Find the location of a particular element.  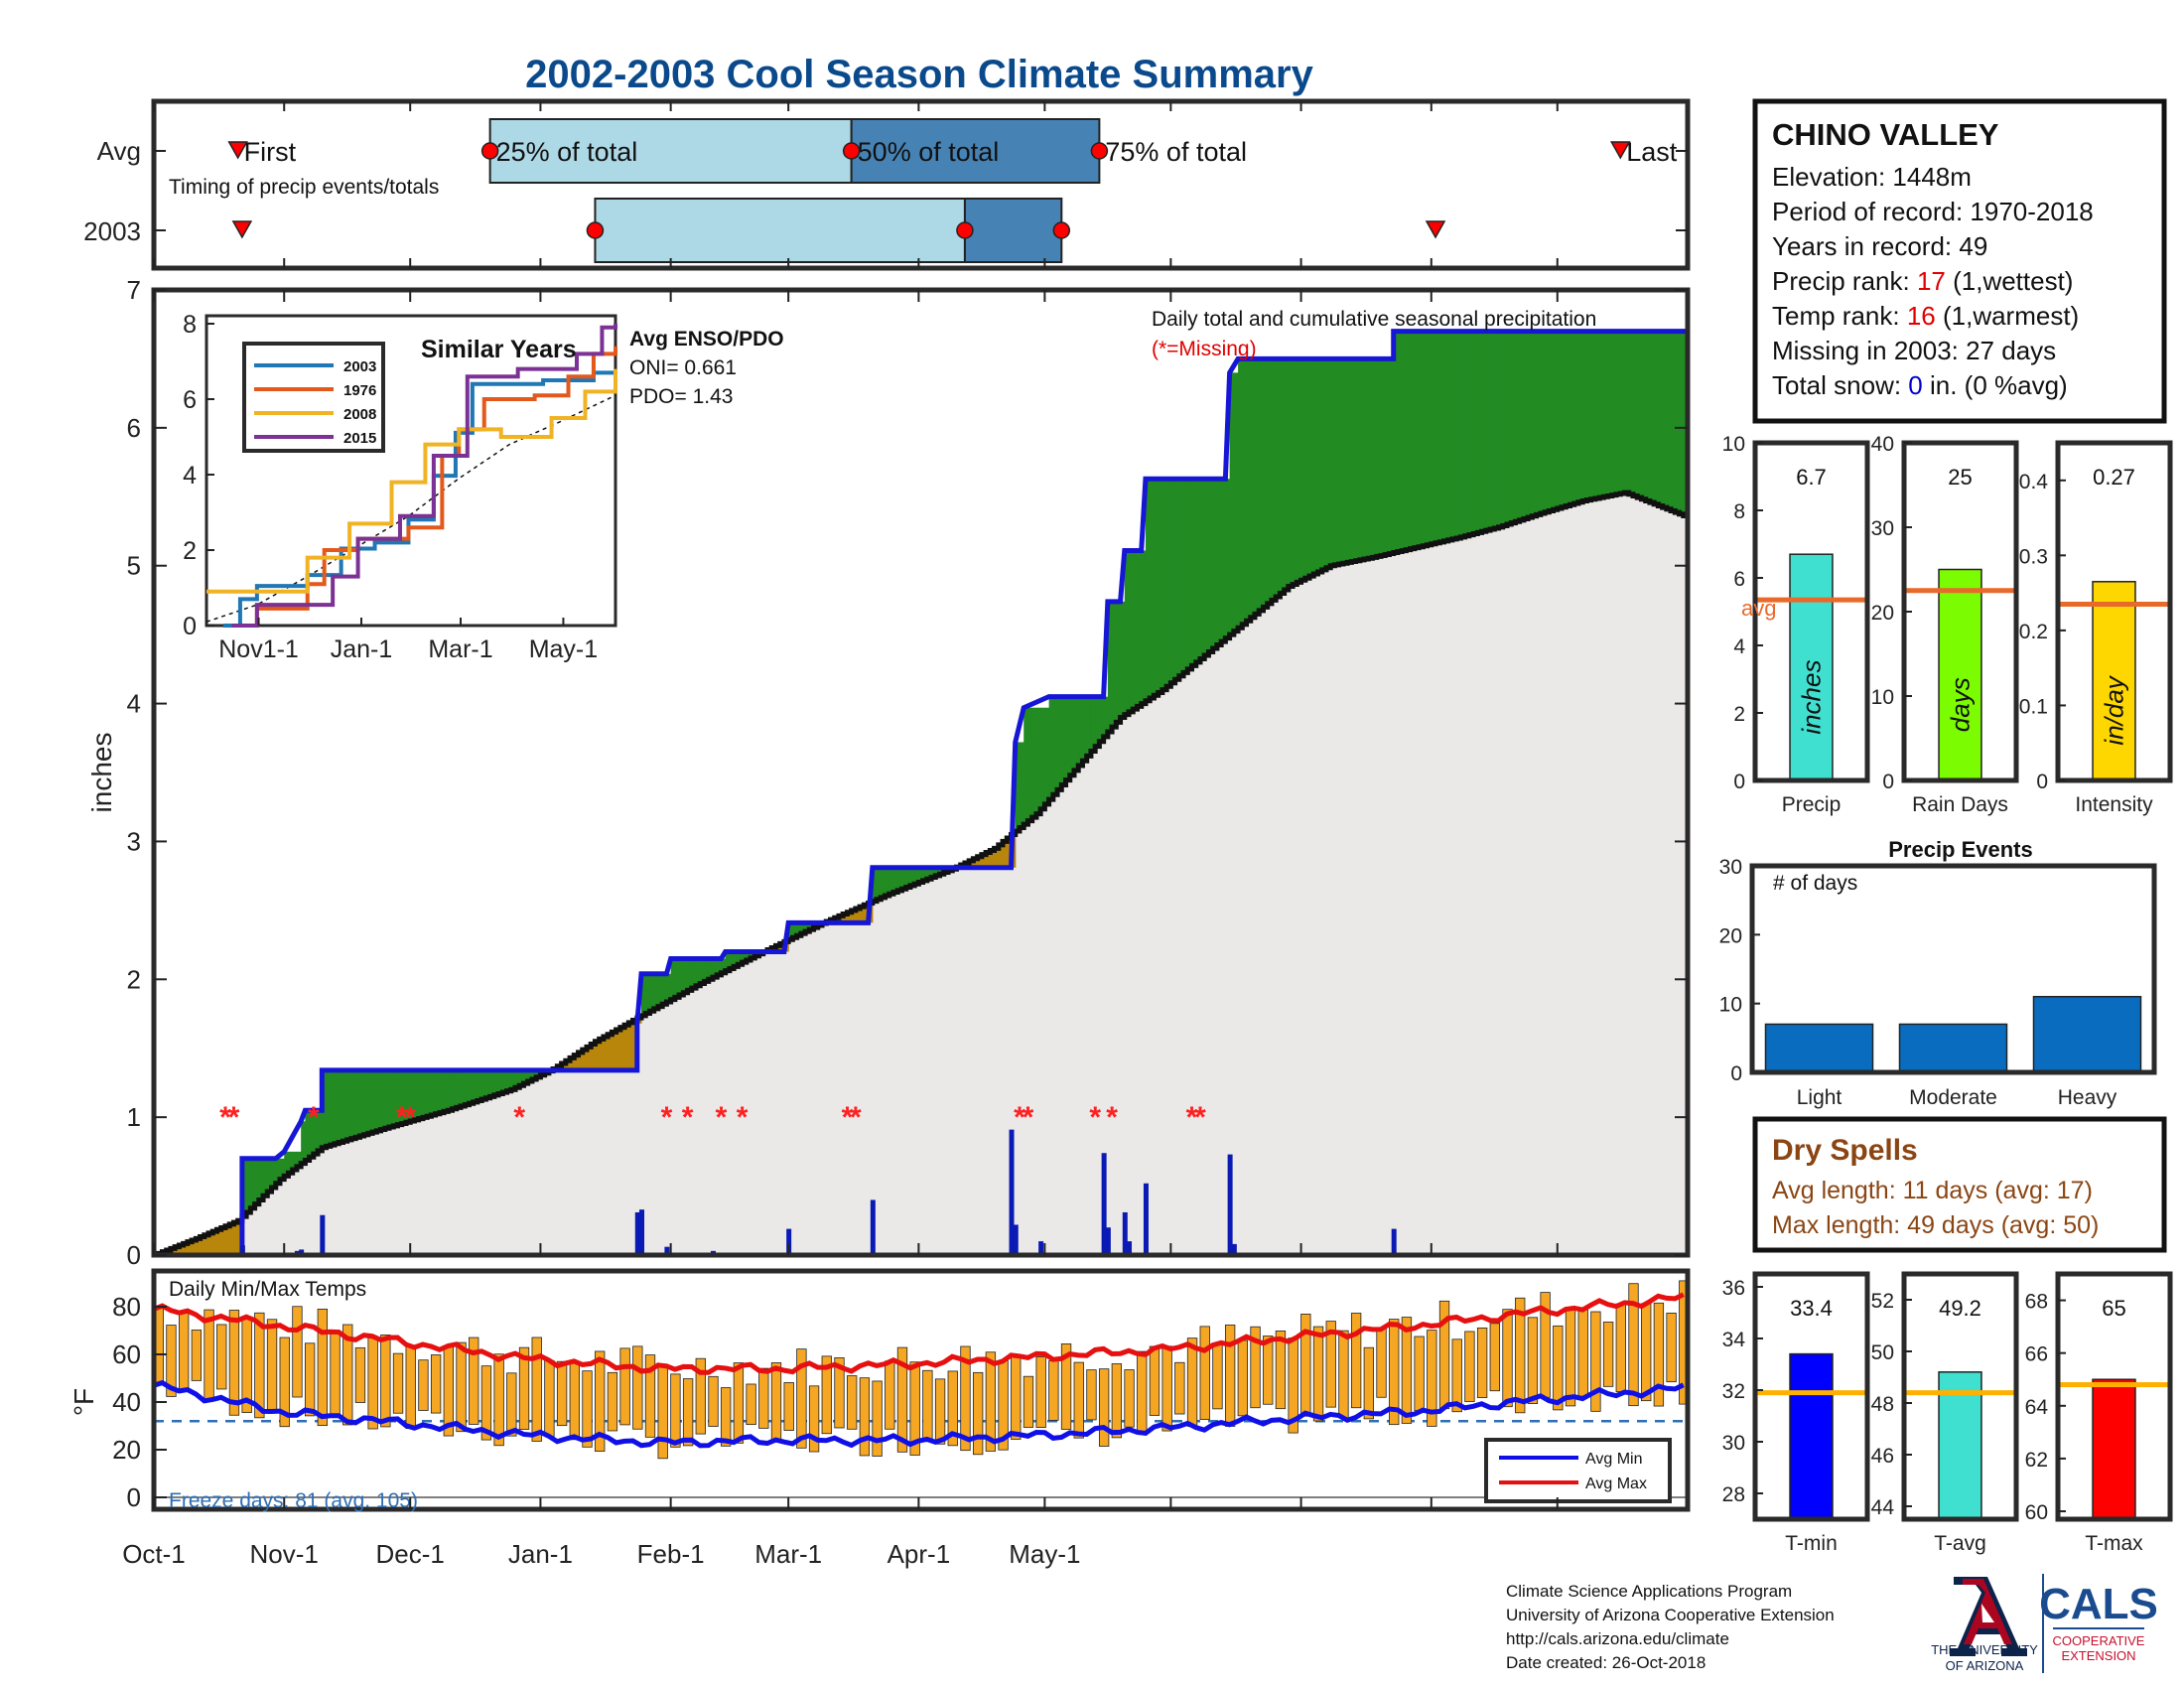

station-years: Years in record: 49 is located at coordinates (1879, 246).